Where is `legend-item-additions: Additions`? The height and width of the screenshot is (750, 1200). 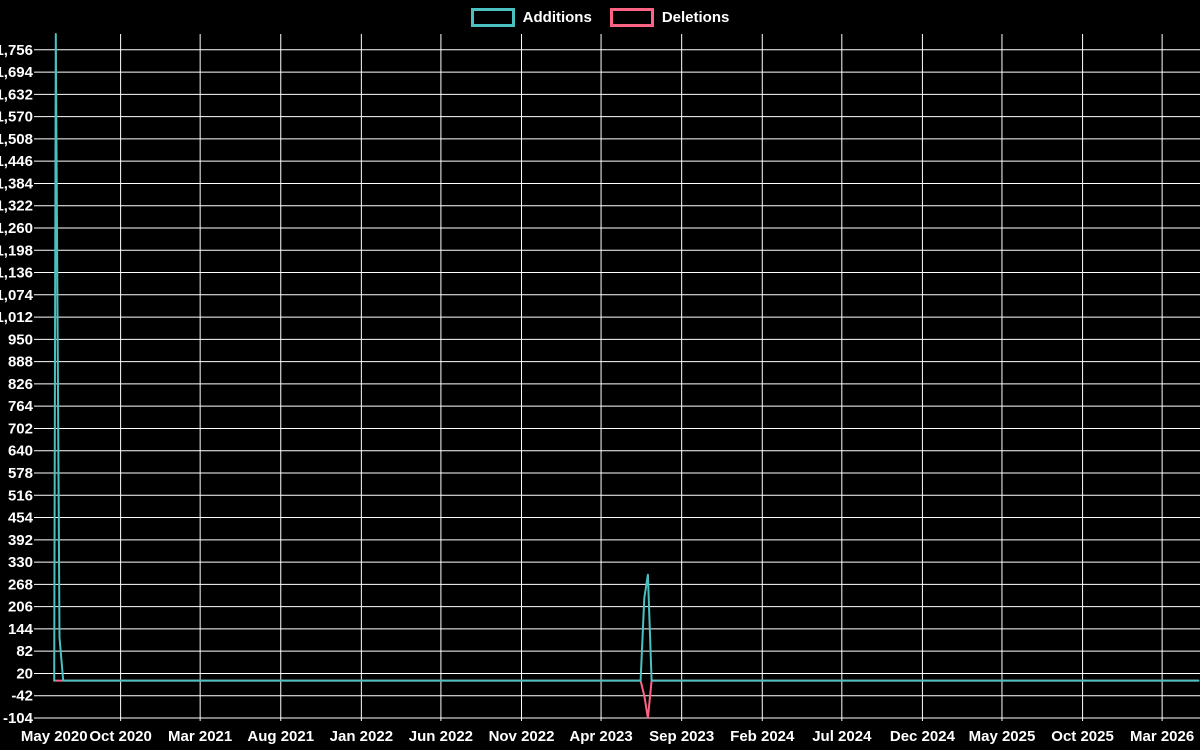 legend-item-additions: Additions is located at coordinates (531, 17).